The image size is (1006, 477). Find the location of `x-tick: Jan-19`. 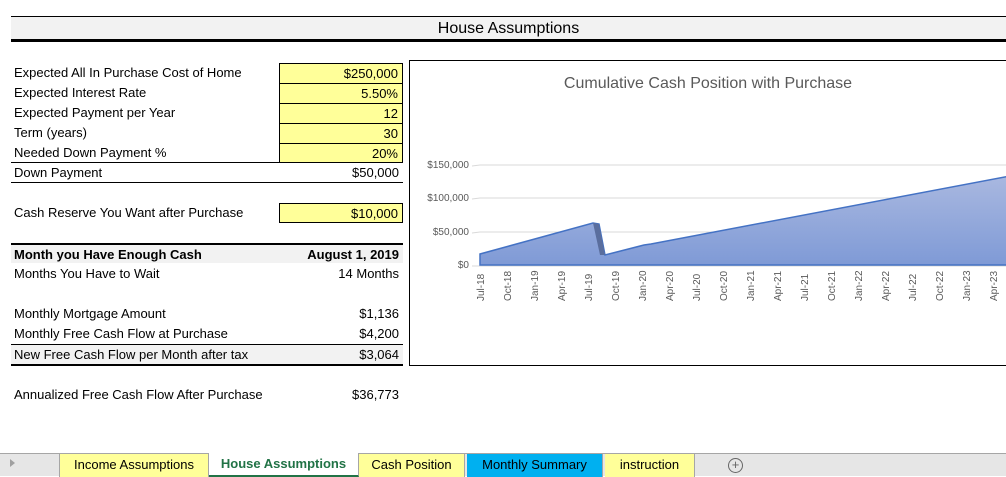

x-tick: Jan-19 is located at coordinates (535, 285).